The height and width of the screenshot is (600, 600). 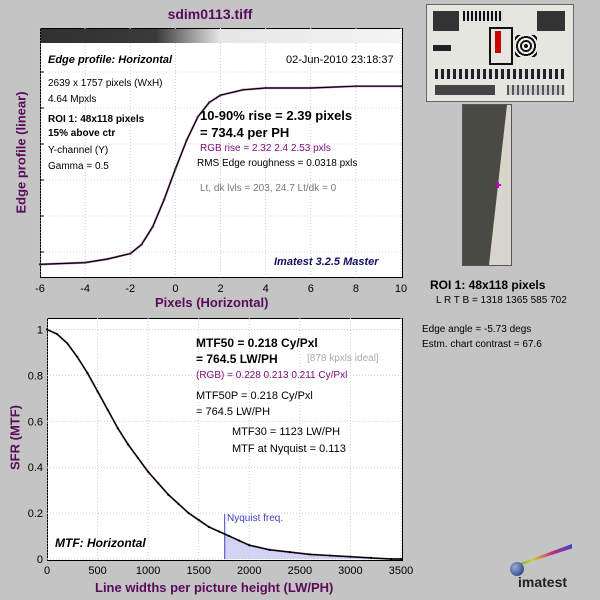 I want to click on mtf50-cy: MTF50 = 0.218 Cy/Pxl, so click(x=257, y=343).